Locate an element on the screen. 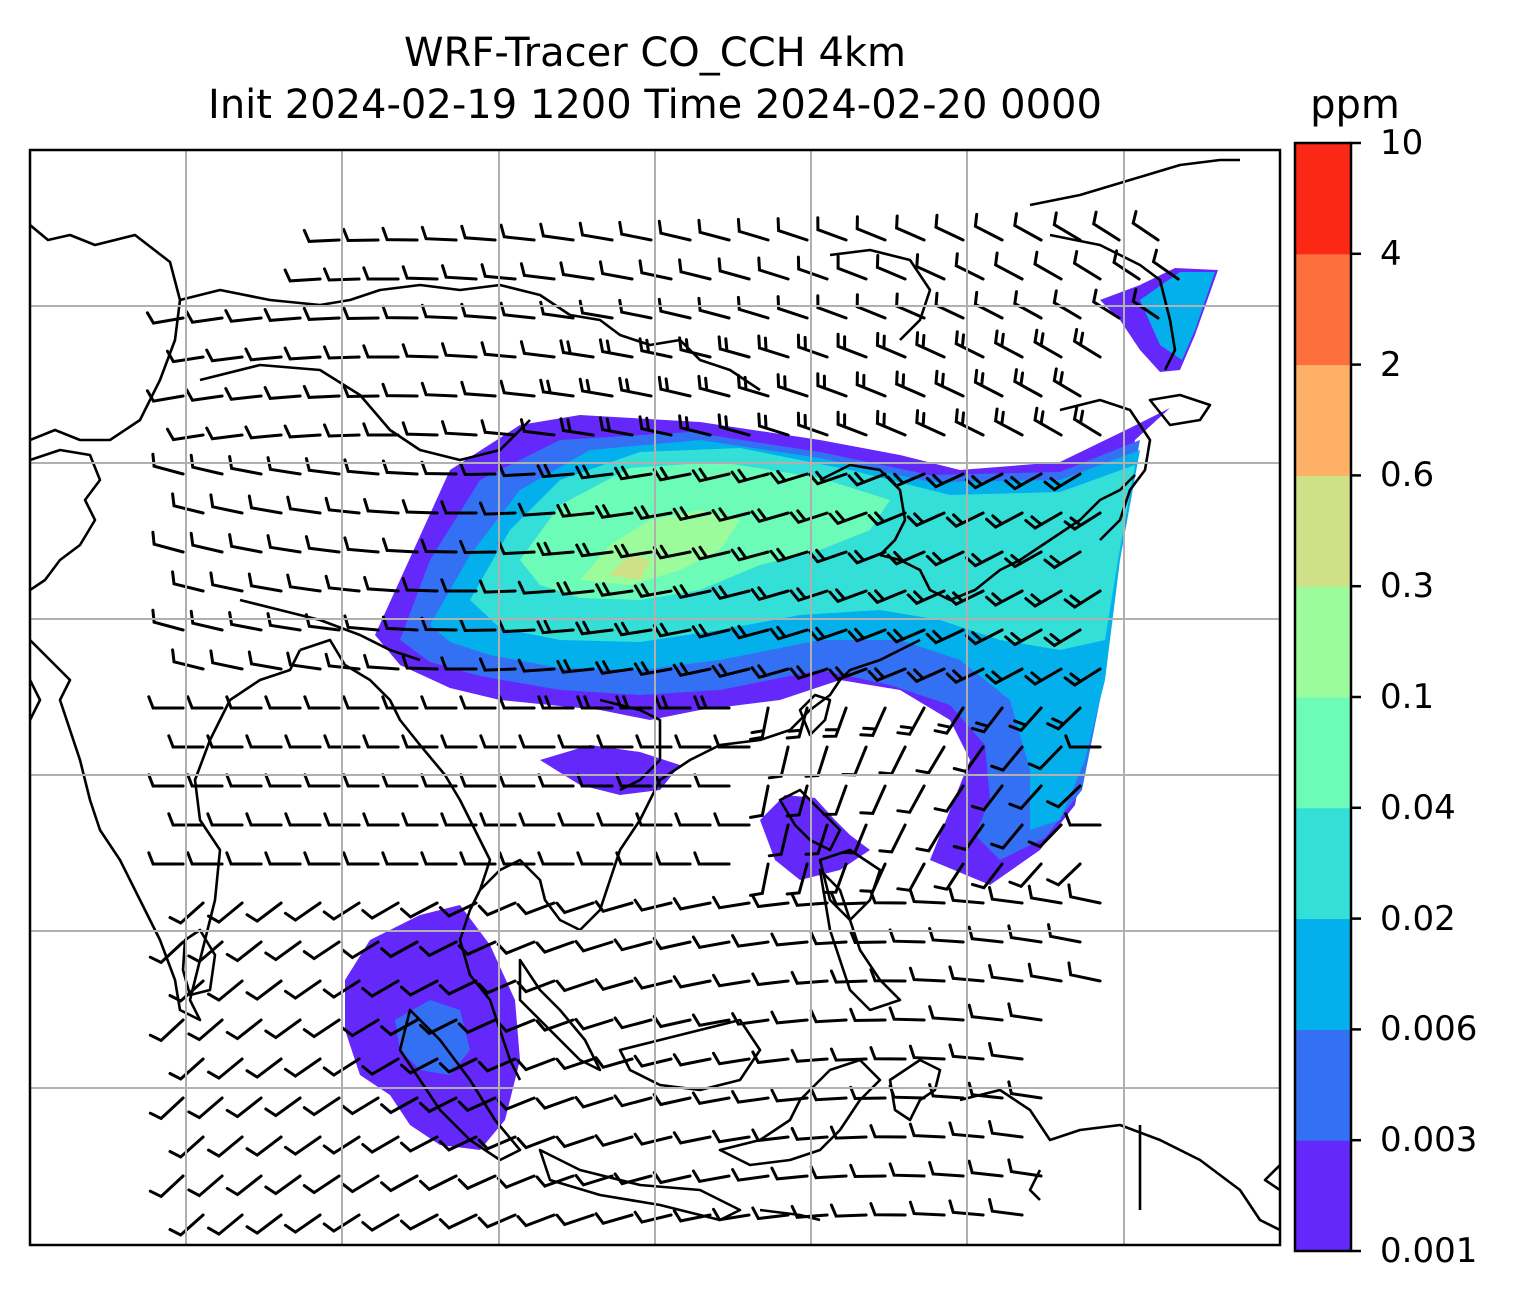 The height and width of the screenshot is (1306, 1528). colorbar-tick-label: 0.1 is located at coordinates (1407, 697).